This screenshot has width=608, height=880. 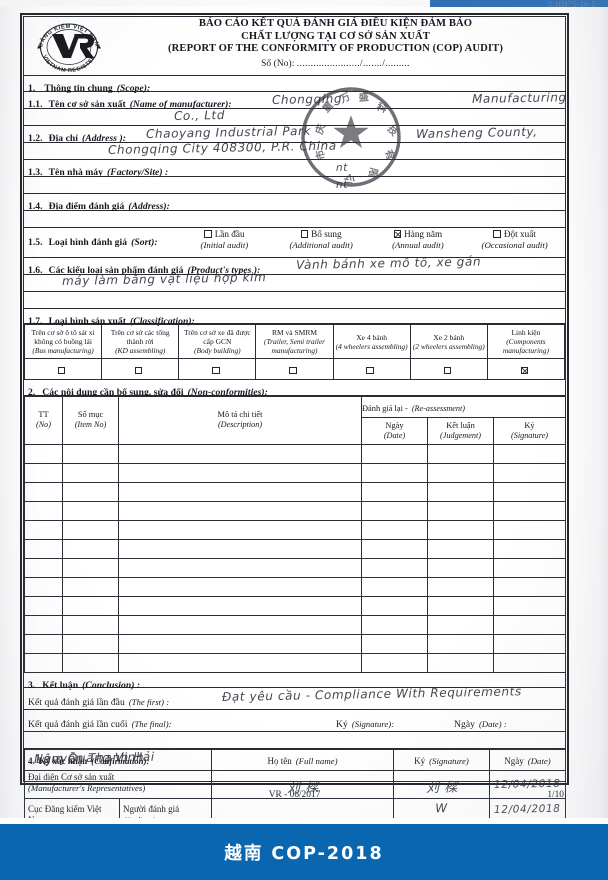 What do you see at coordinates (294, 117) in the screenshot?
I see `field-1-1-continuation: Co., Ltd` at bounding box center [294, 117].